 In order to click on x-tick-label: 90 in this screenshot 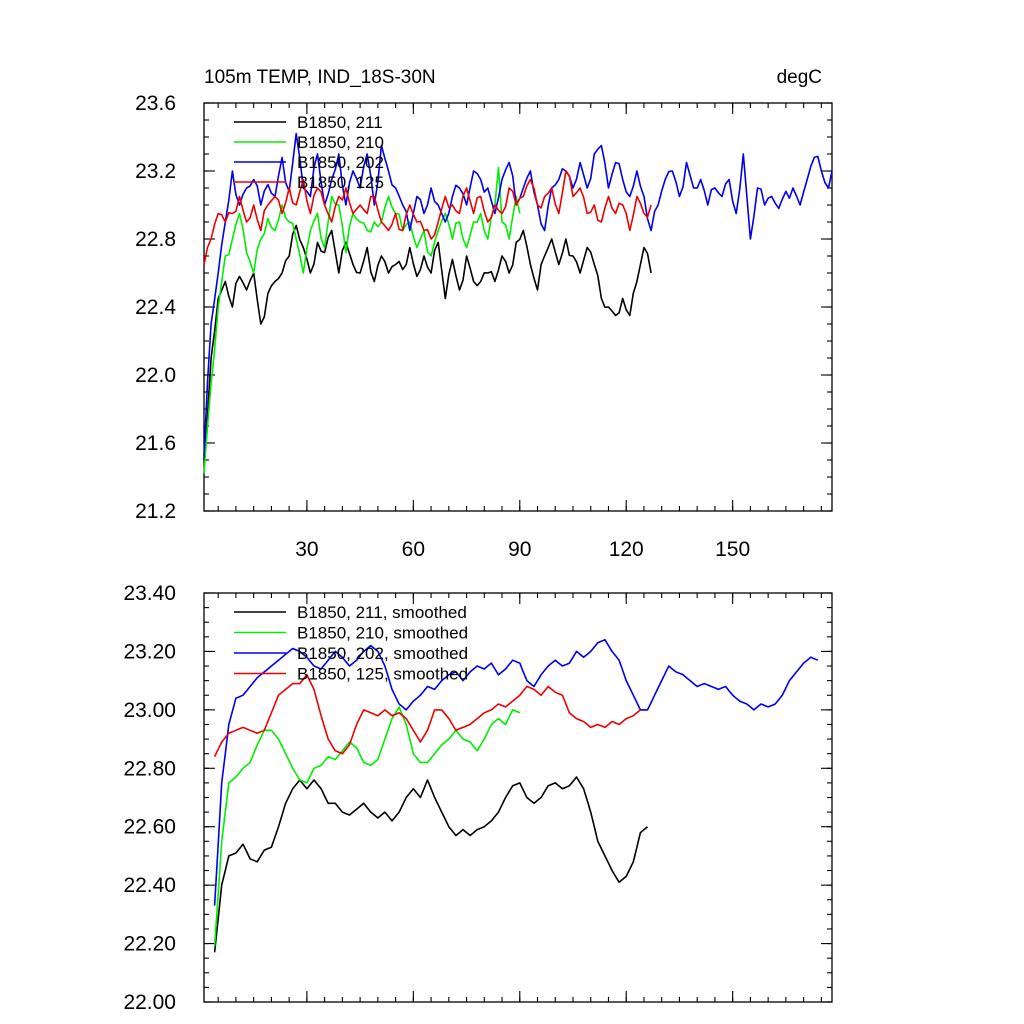, I will do `click(519, 549)`.